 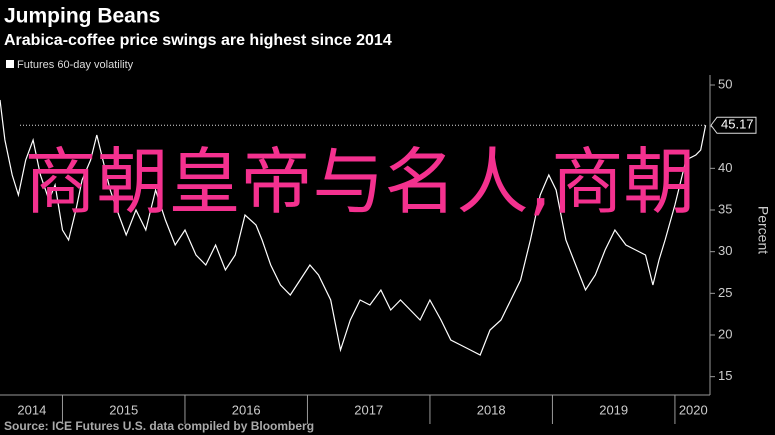 I want to click on y-axis-label: Percent, so click(x=763, y=230).